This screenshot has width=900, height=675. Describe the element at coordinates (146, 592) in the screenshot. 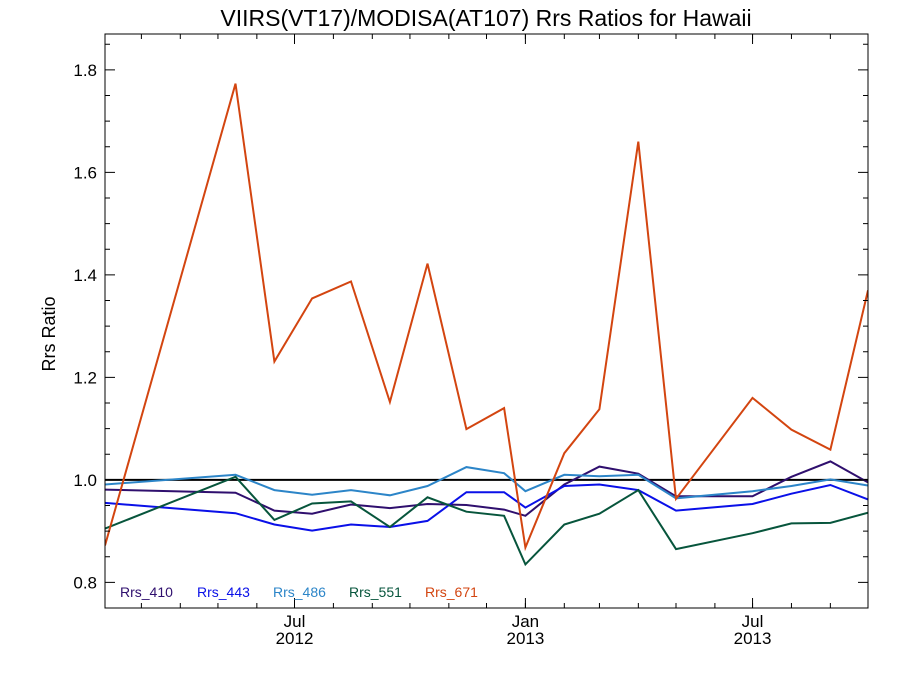

I see `legend-entry-rrs-410: Rrs_410` at that location.